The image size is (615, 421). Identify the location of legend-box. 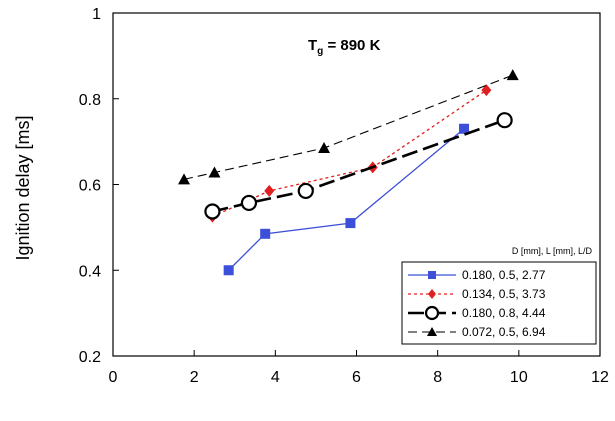
(499, 303).